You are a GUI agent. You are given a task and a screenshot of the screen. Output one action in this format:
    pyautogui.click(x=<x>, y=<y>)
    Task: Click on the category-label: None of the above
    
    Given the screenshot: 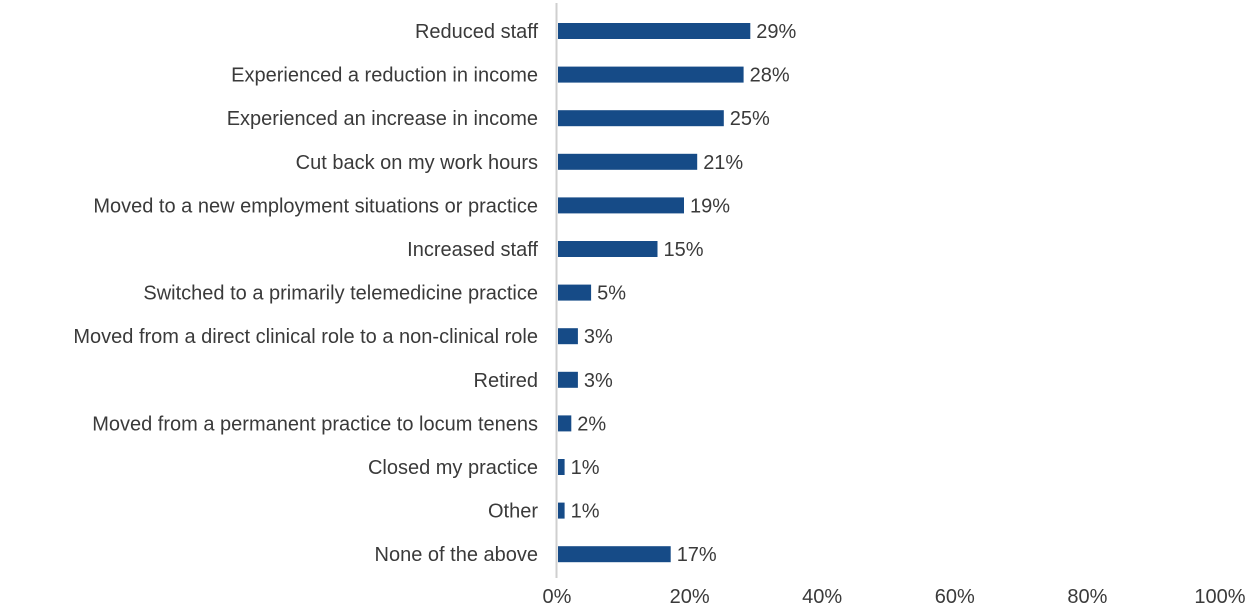 What is the action you would take?
    pyautogui.click(x=456, y=555)
    